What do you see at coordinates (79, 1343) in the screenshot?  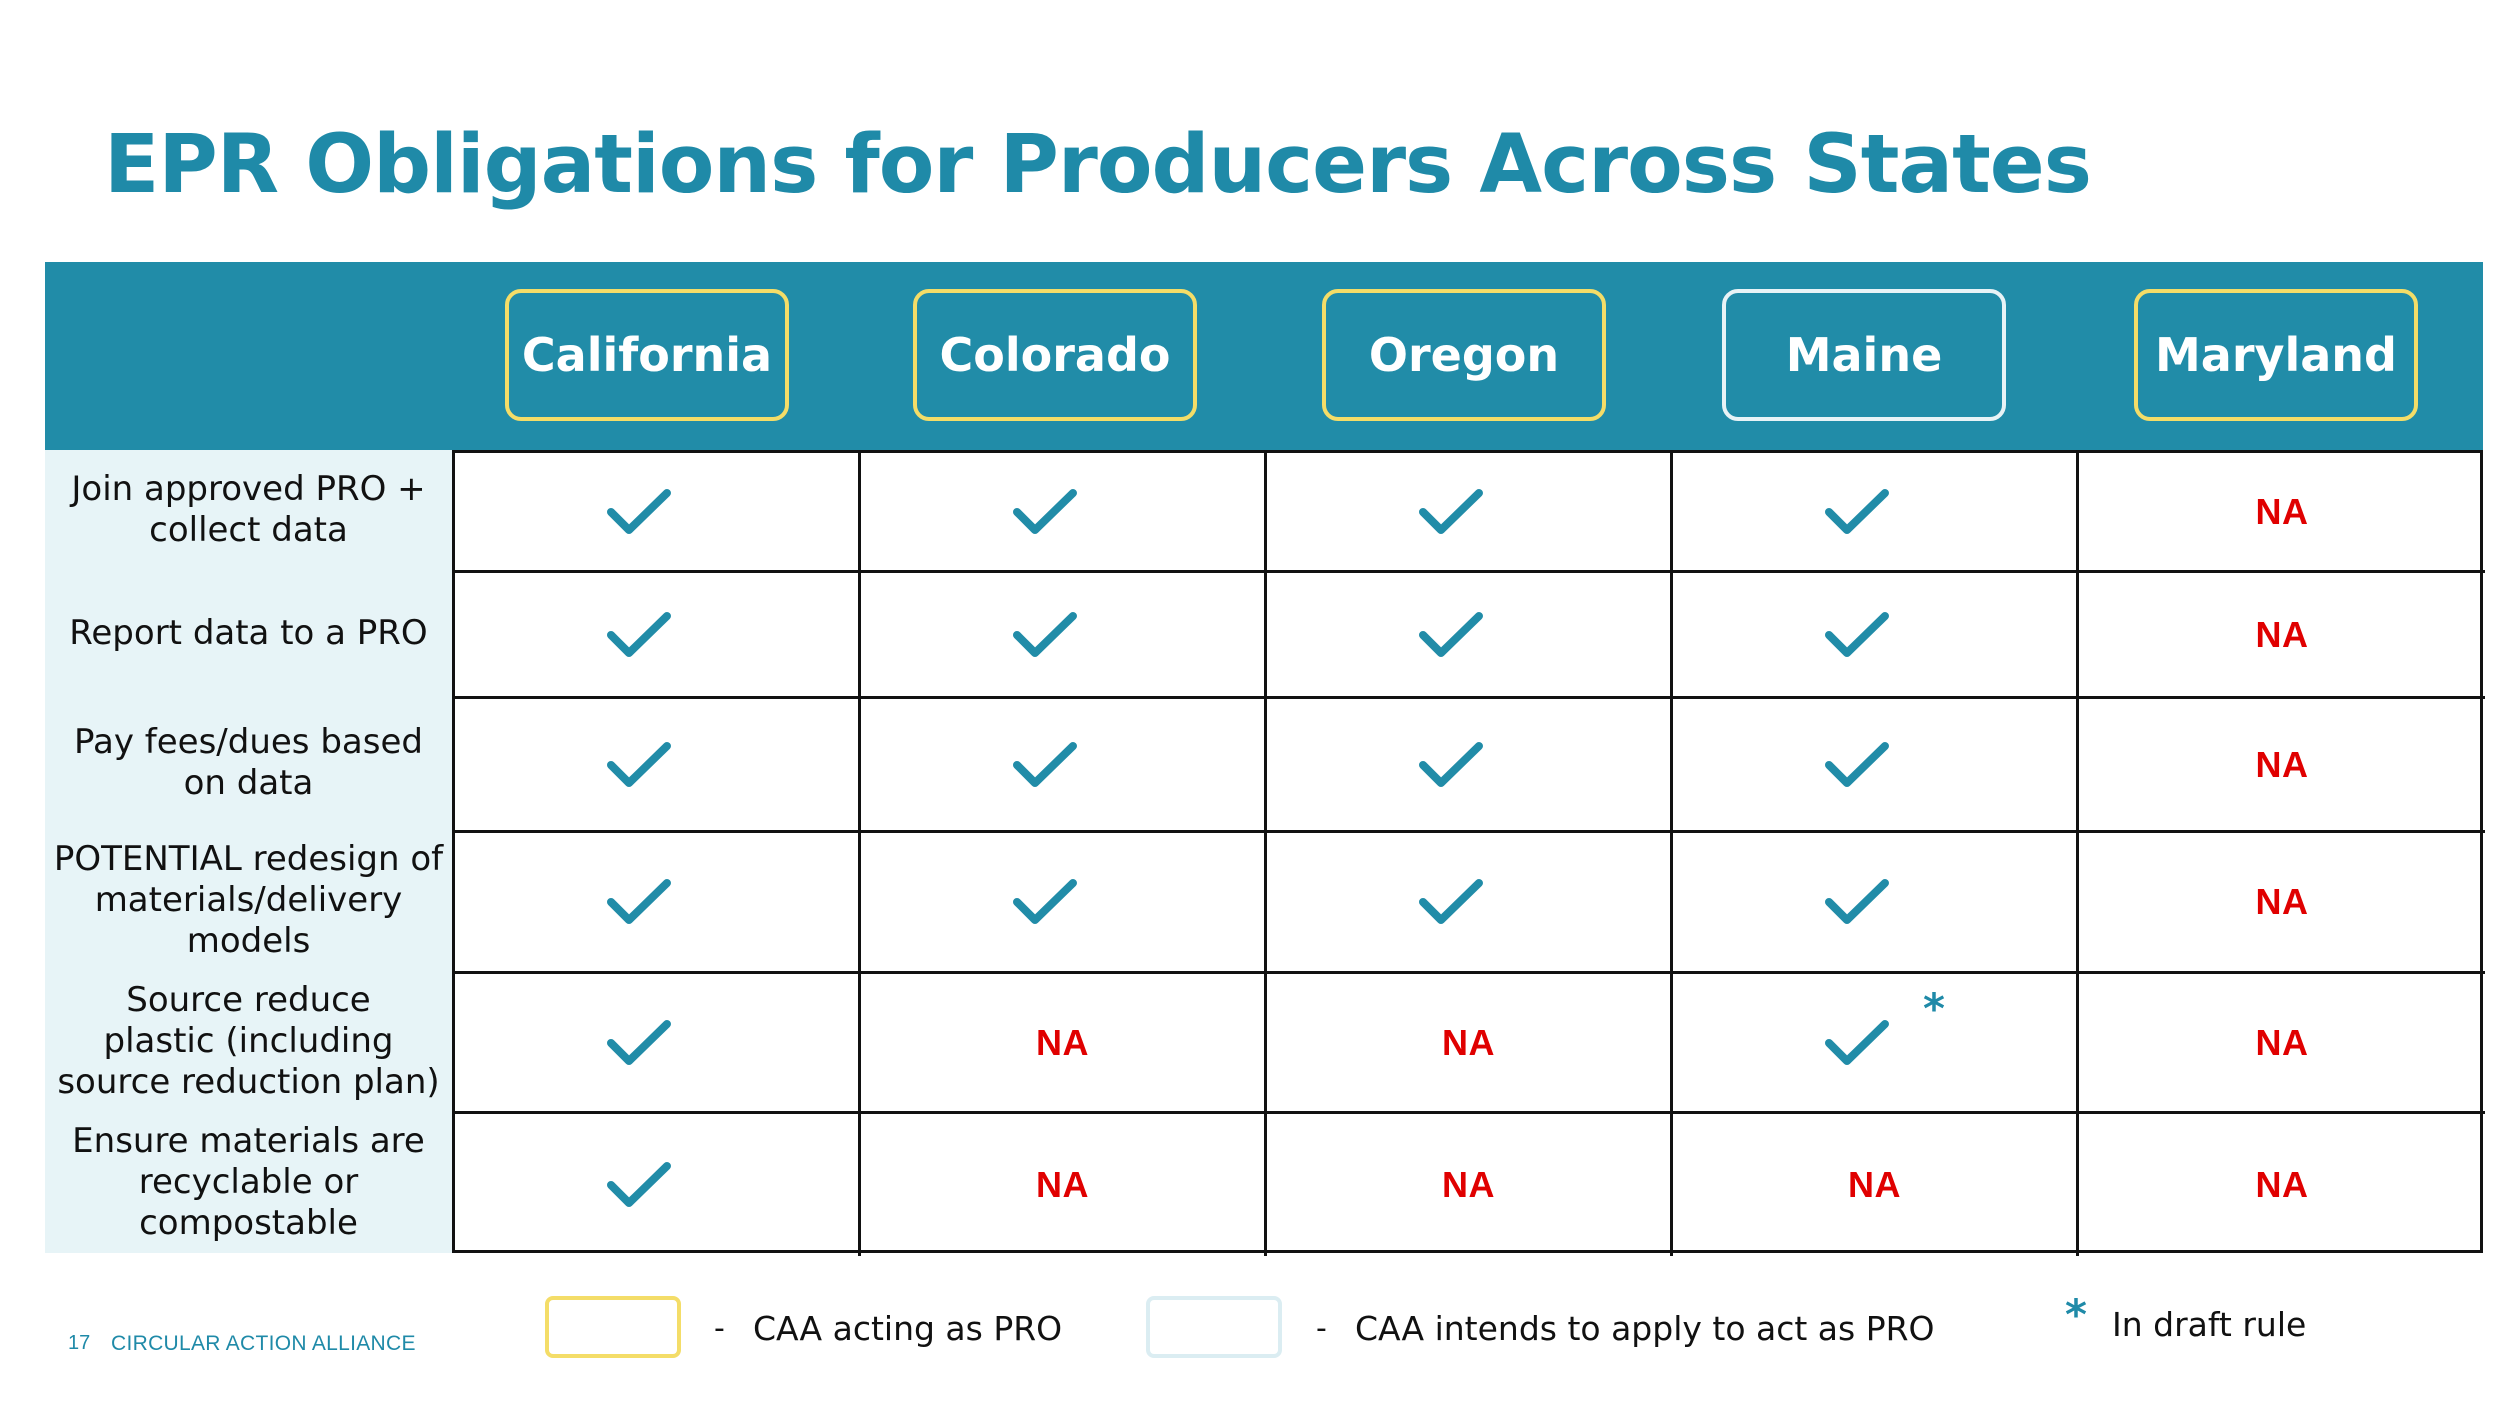 I see `page-number: 17` at bounding box center [79, 1343].